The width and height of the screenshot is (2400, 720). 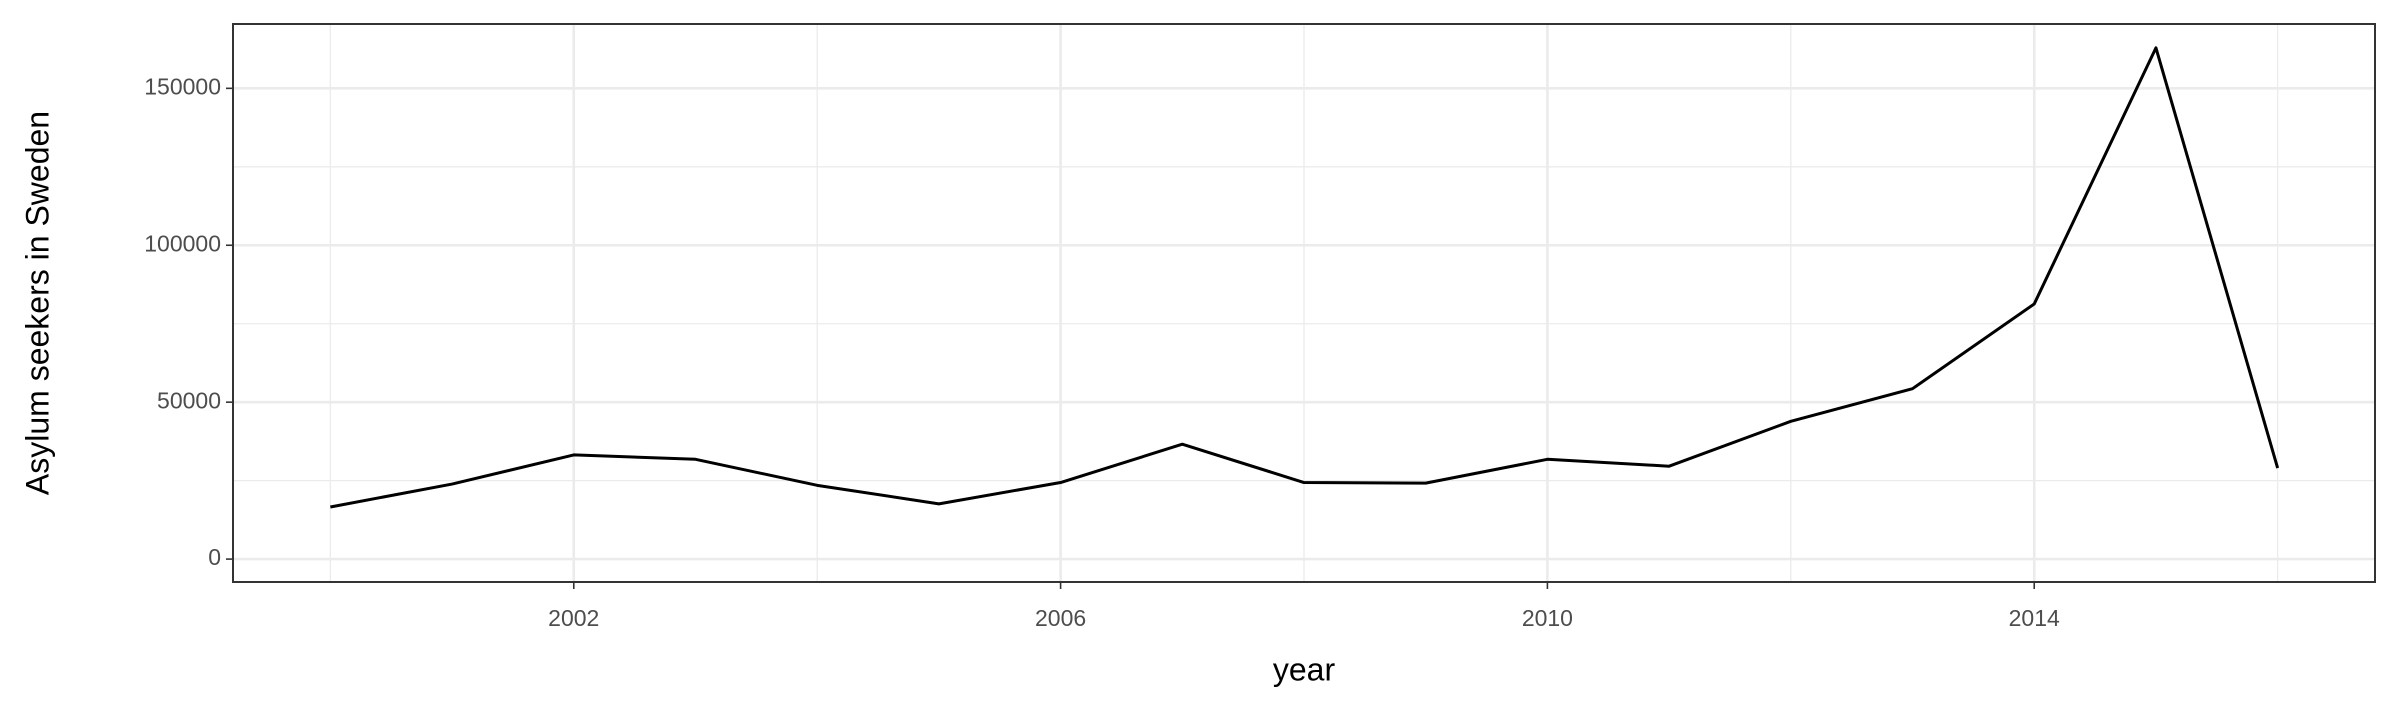 I want to click on x-tick-label: 2010, so click(x=1547, y=618).